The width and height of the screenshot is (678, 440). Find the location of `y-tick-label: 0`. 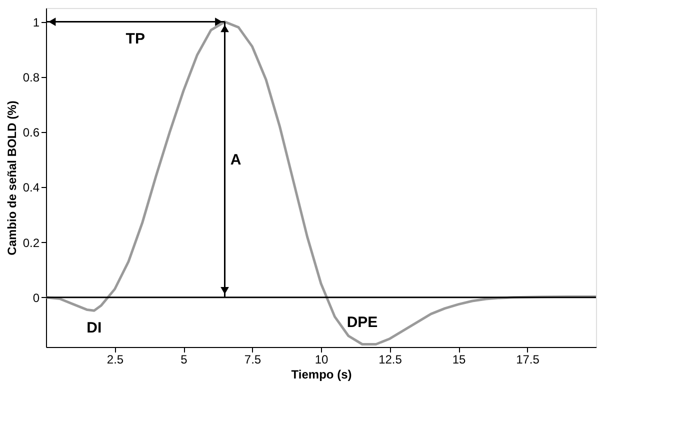

y-tick-label: 0 is located at coordinates (36, 297).